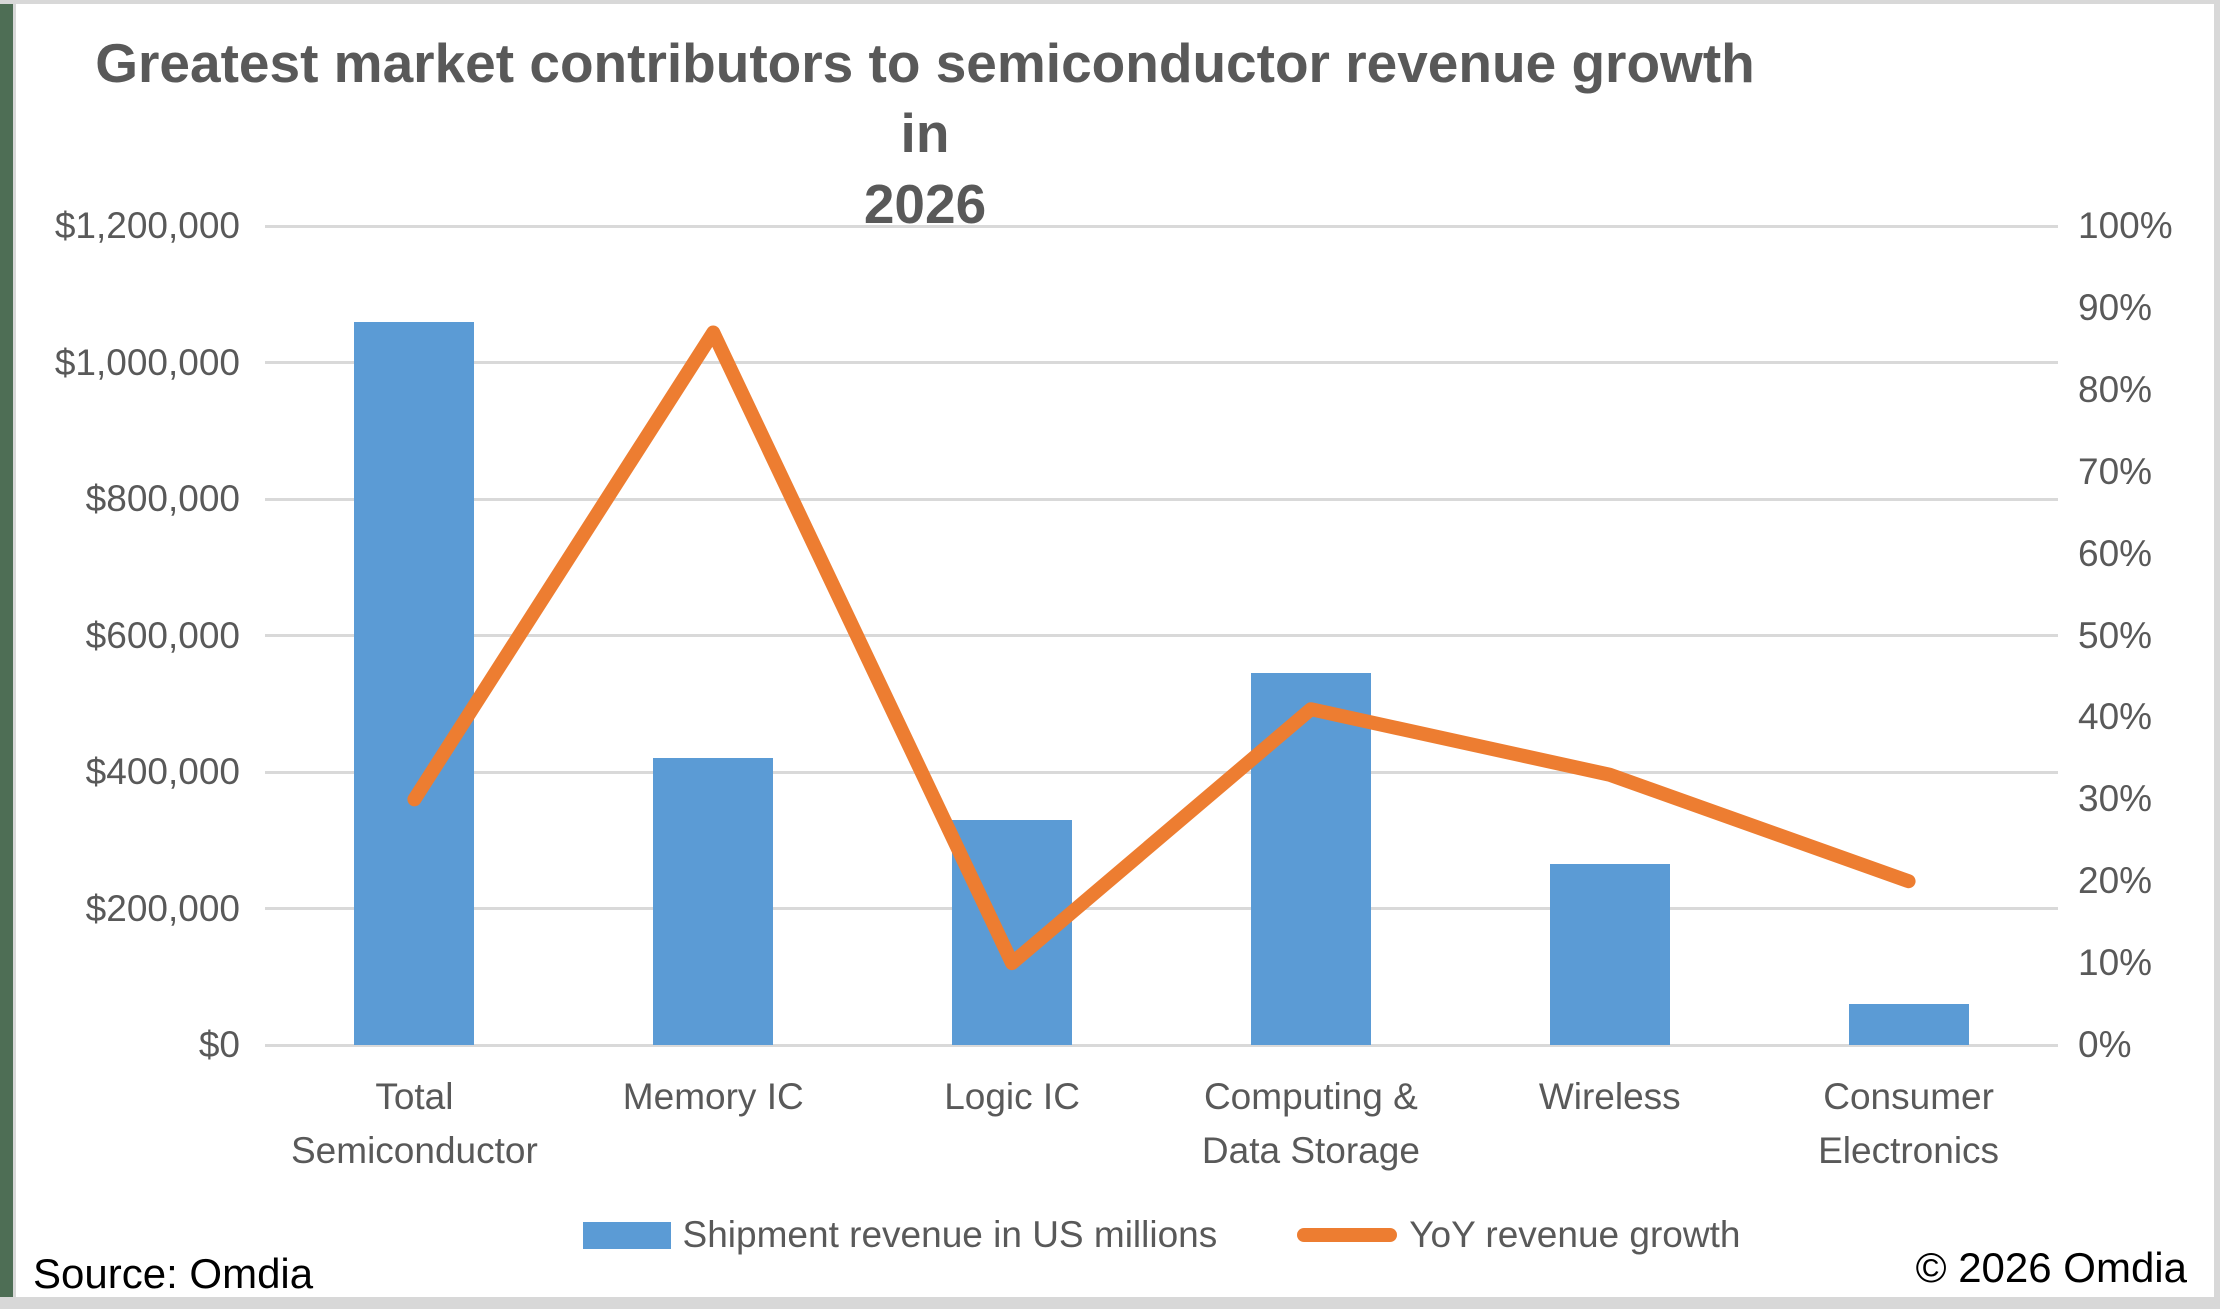 Image resolution: width=2220 pixels, height=1309 pixels. I want to click on chart-title-line2: 2026, so click(925, 203).